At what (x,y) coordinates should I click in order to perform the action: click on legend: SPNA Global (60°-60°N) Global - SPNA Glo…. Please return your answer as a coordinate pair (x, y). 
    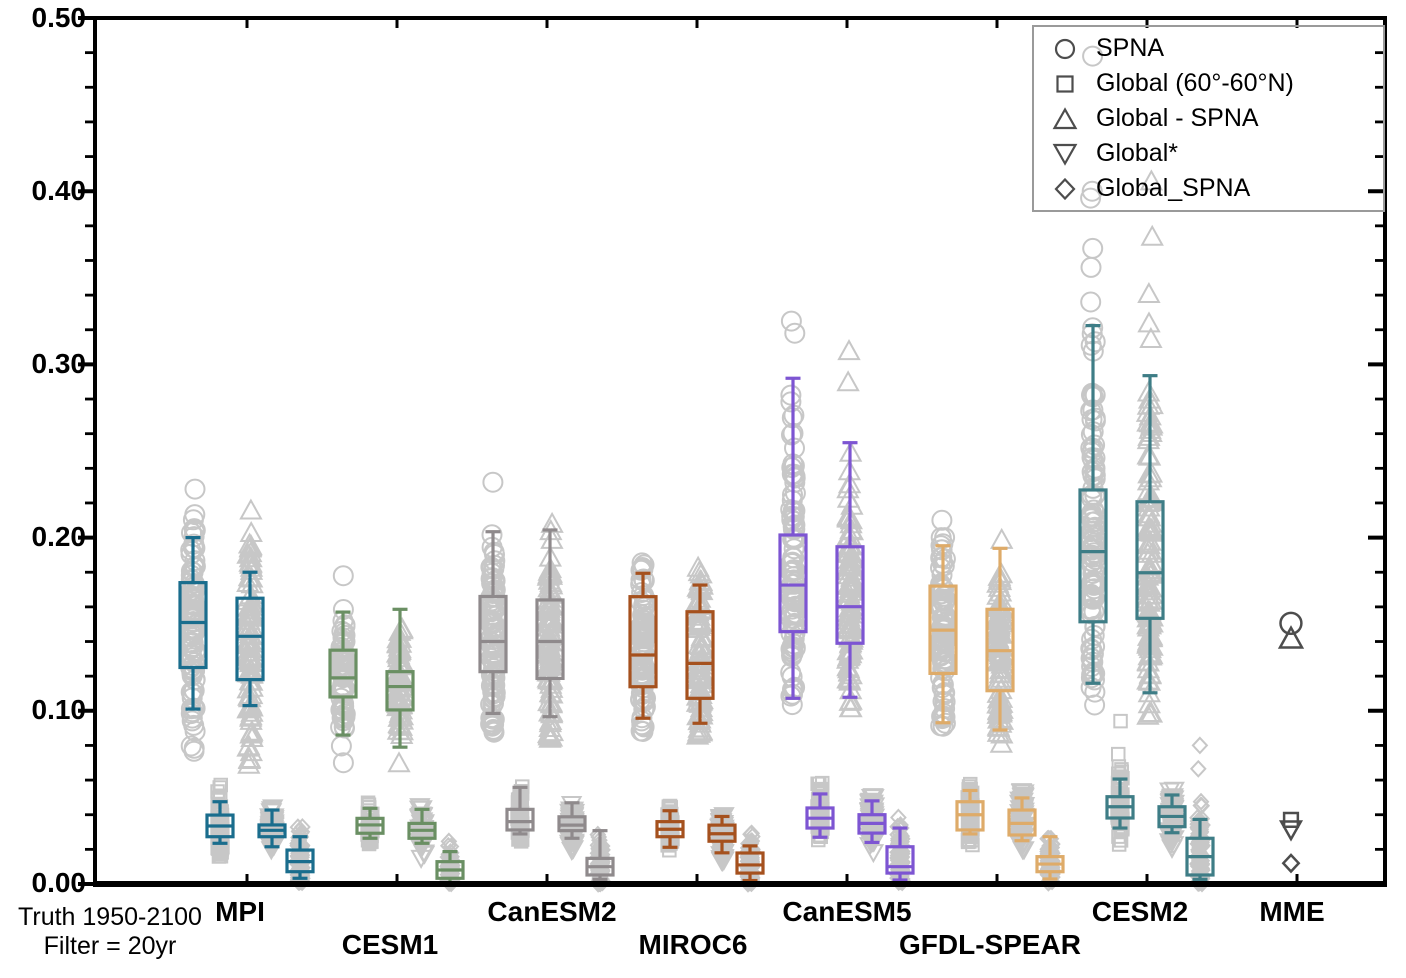
    Looking at the image, I should click on (1208, 118).